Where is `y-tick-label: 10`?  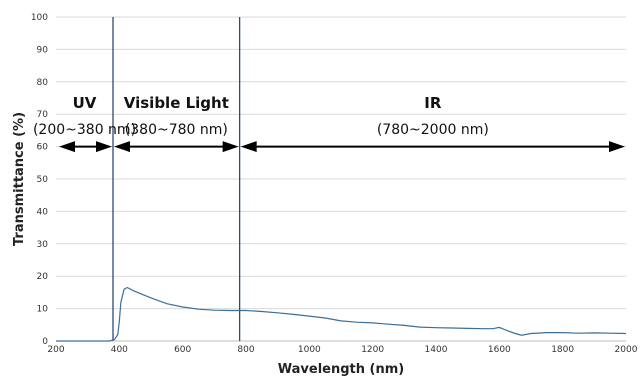
y-tick-label: 10 is located at coordinates (43, 310).